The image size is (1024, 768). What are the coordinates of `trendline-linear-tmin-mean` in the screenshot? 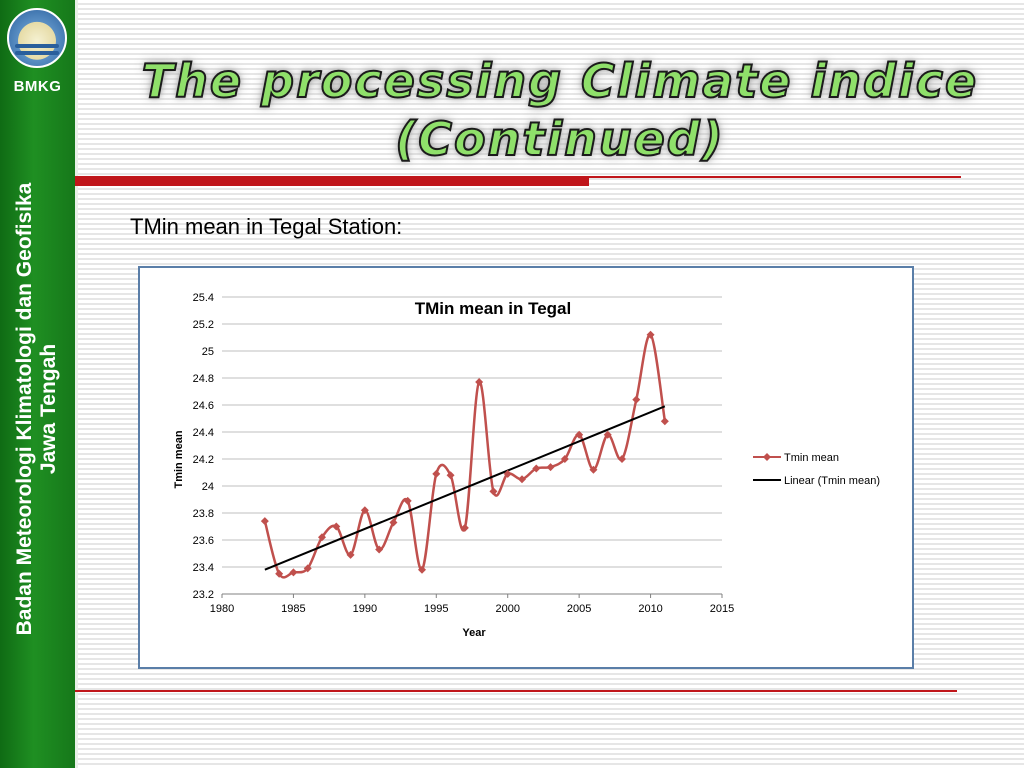 It's located at (465, 488).